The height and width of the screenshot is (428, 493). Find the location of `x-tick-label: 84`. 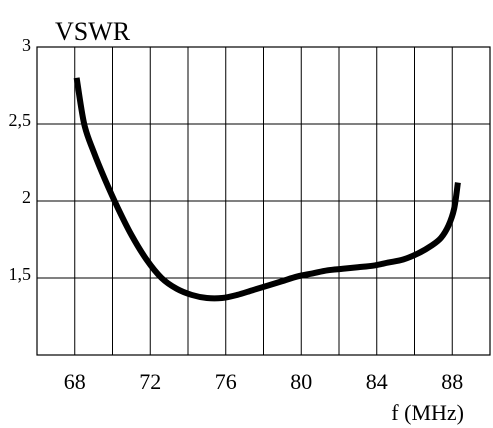

x-tick-label: 84 is located at coordinates (377, 381).